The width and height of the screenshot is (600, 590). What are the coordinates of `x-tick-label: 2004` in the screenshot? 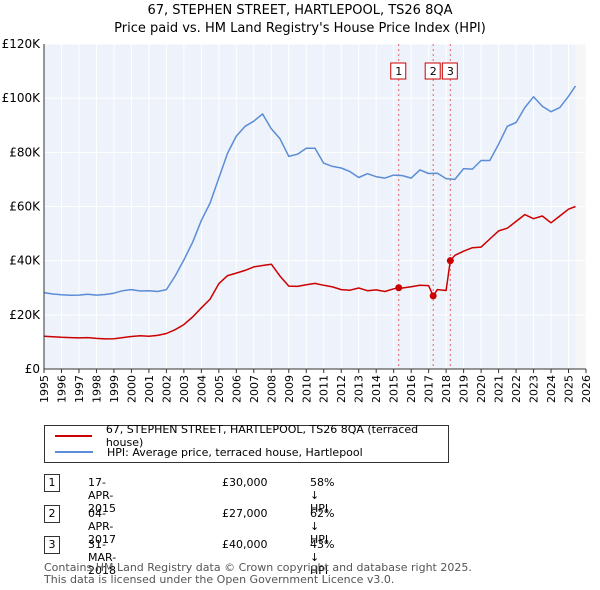 It's located at (201, 389).